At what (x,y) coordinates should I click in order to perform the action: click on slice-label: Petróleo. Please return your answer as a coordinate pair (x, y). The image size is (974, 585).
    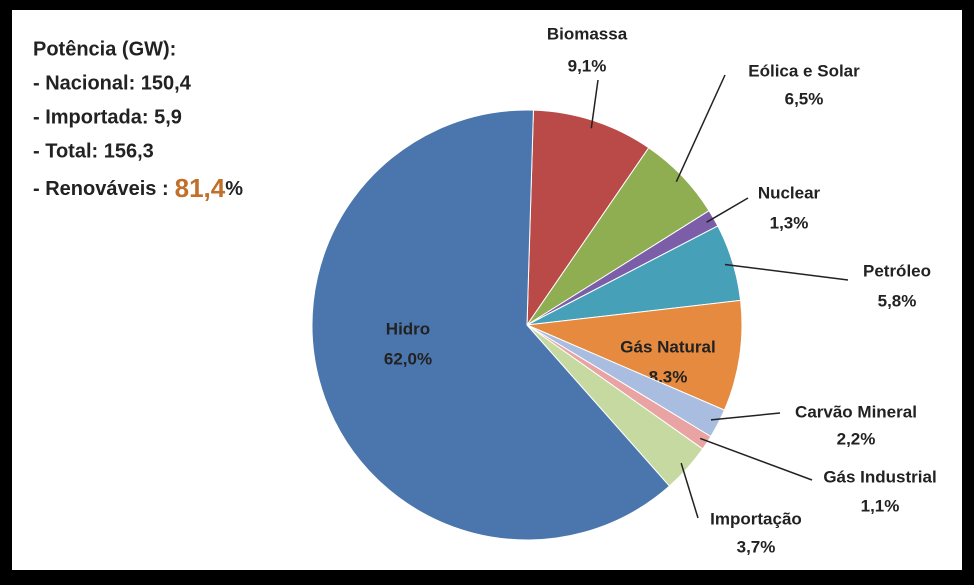
    Looking at the image, I should click on (897, 270).